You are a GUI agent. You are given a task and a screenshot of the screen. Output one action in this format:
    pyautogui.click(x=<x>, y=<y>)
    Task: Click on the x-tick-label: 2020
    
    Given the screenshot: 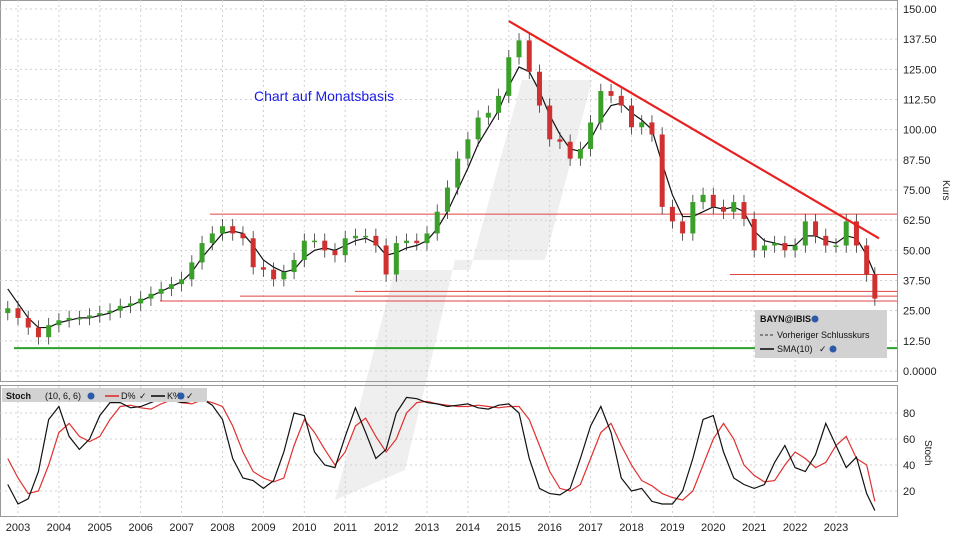 What is the action you would take?
    pyautogui.click(x=713, y=528)
    